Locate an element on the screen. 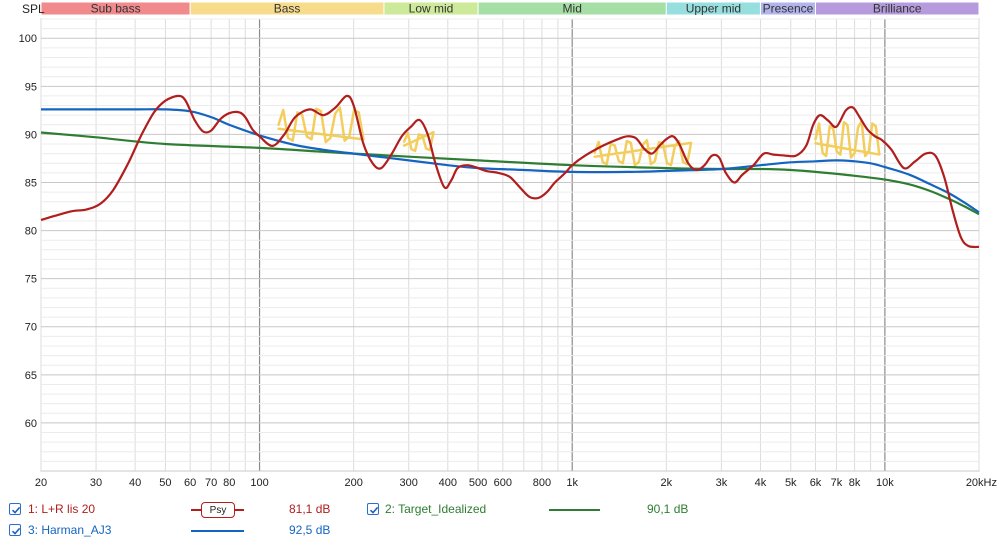  psy-smoothing-badge: Psy is located at coordinates (218, 510).